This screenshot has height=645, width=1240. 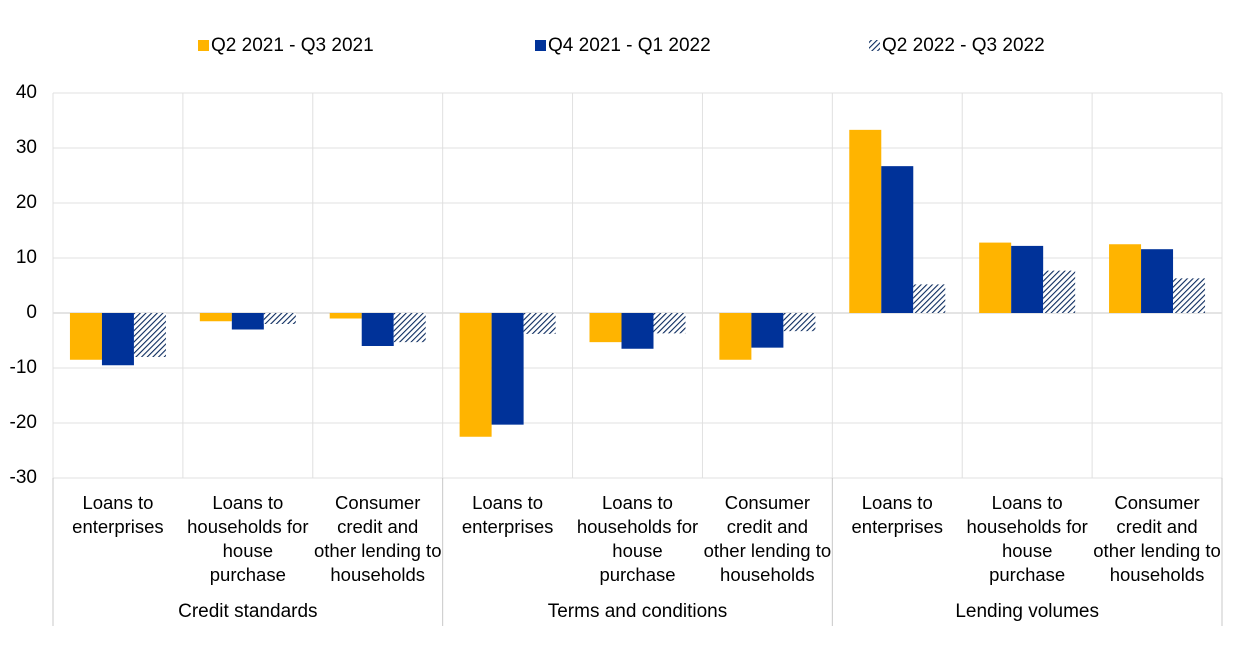 What do you see at coordinates (26, 257) in the screenshot?
I see `y-tick-label: 10` at bounding box center [26, 257].